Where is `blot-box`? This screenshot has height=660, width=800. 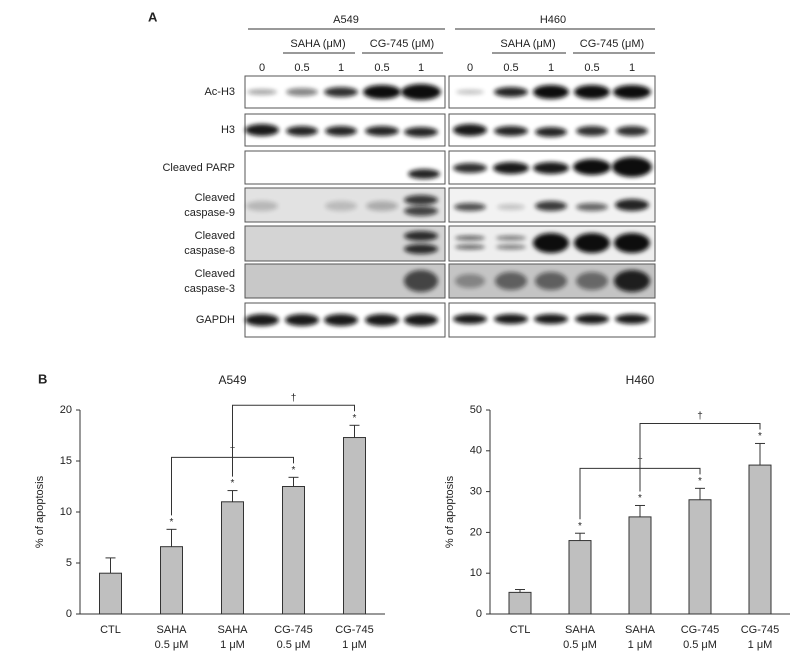
blot-box is located at coordinates (345, 243).